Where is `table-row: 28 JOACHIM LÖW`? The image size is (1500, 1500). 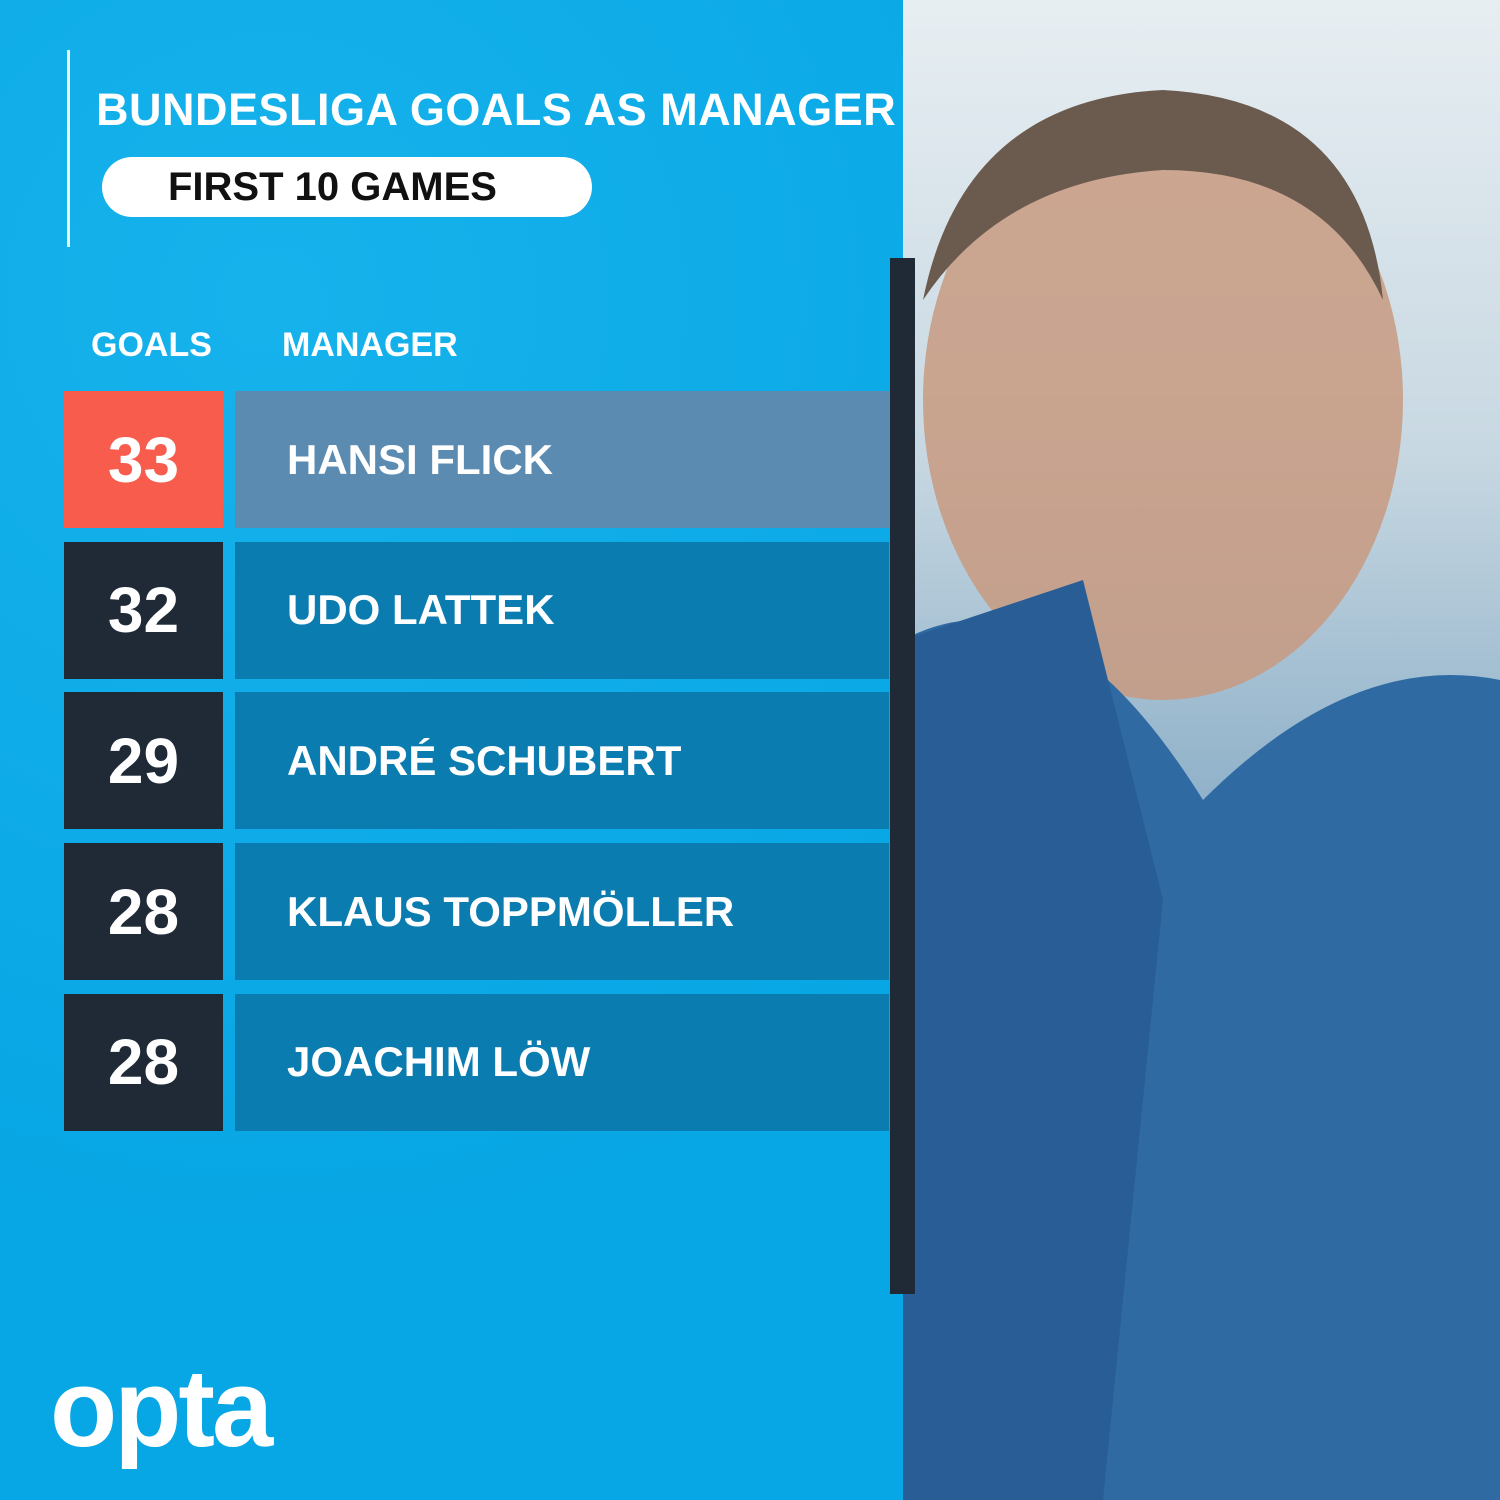
table-row: 28 JOACHIM LÖW is located at coordinates (476, 1062).